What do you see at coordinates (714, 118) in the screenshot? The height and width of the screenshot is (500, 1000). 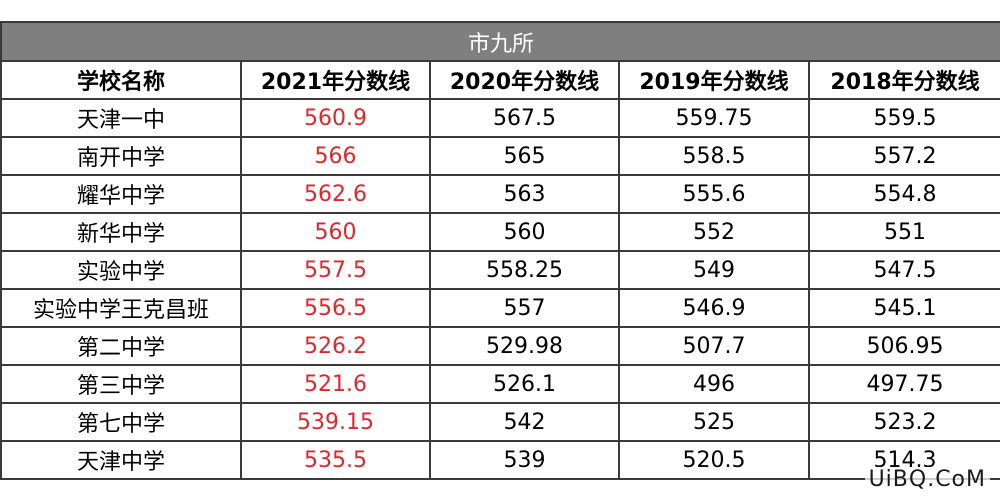 I see `score-cell: 559.75` at bounding box center [714, 118].